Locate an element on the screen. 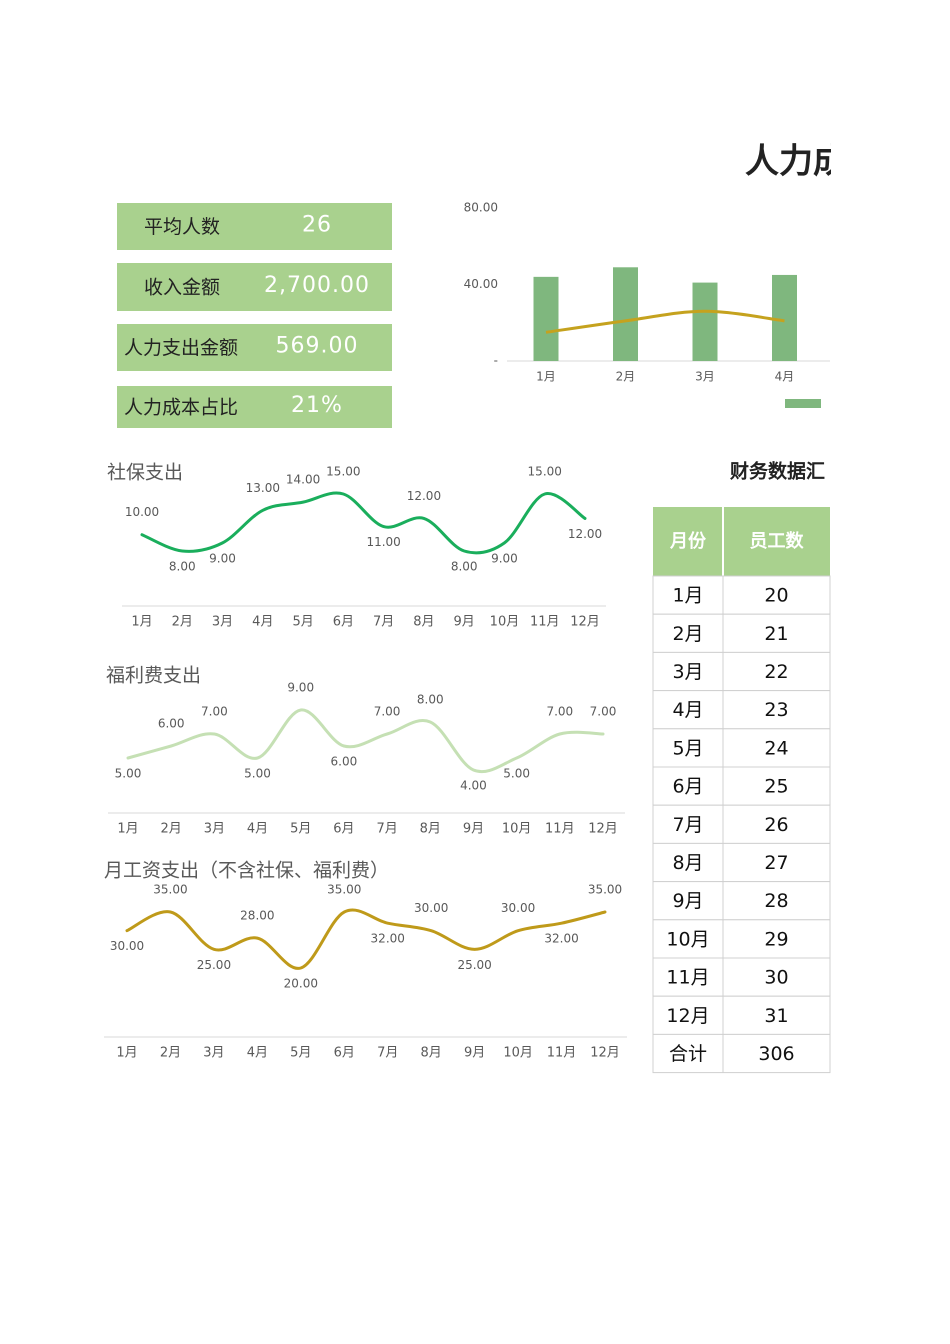  y-tick-label: 40.00 is located at coordinates (481, 284).